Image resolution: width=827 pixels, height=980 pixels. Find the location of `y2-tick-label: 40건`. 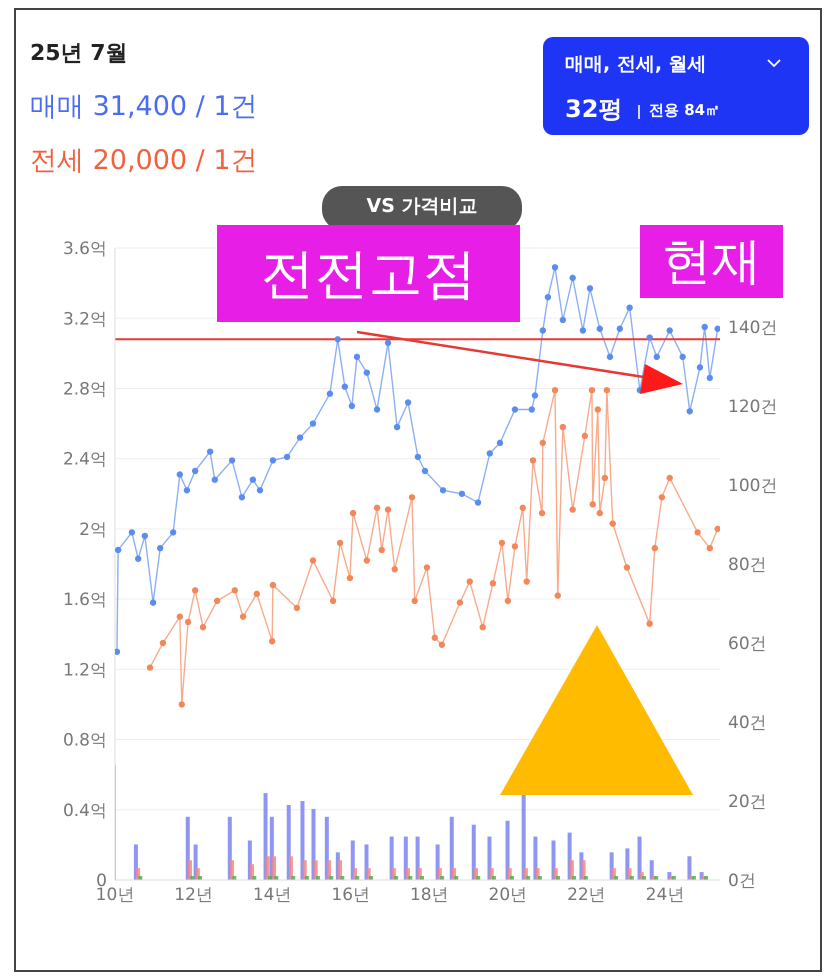

y2-tick-label: 40건 is located at coordinates (747, 723).